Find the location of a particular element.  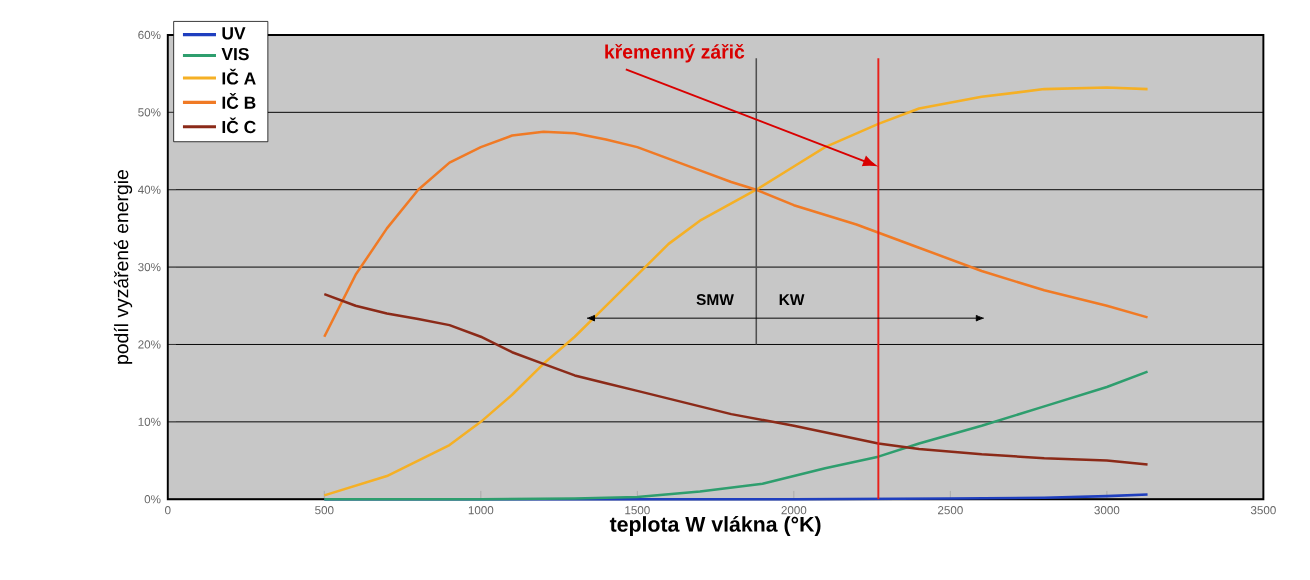

y-axis-title: podíl vyzářené energie is located at coordinates (123, 266).